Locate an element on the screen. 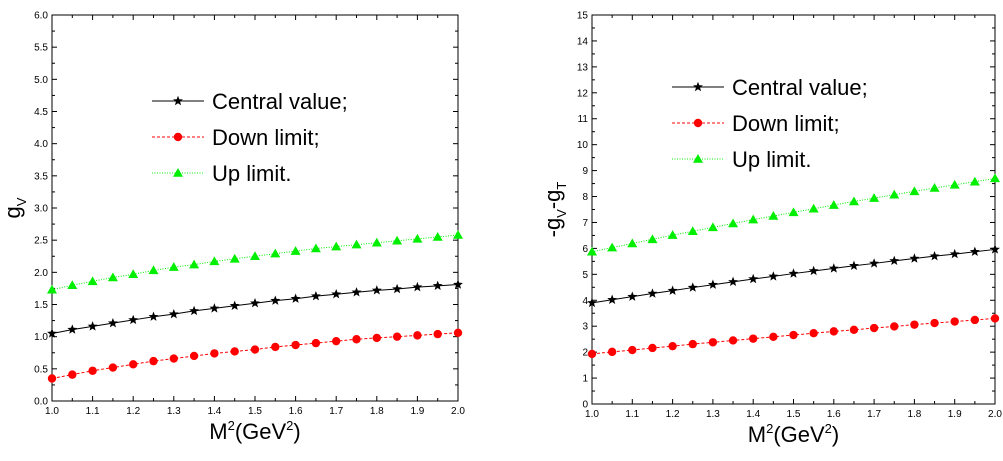 The height and width of the screenshot is (461, 1003). y-tick-label: 15 is located at coordinates (583, 16).